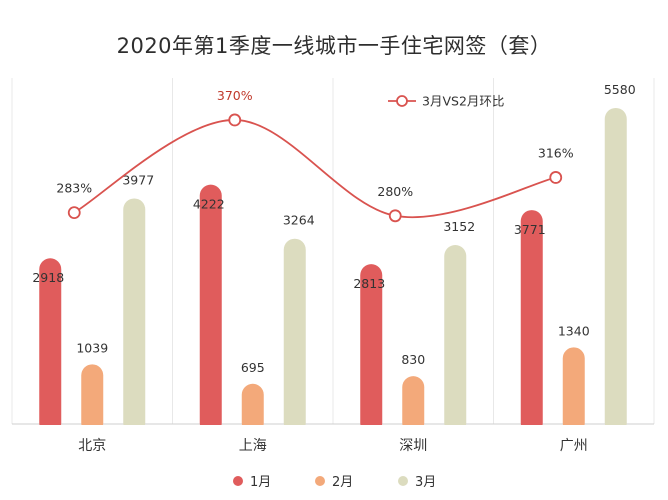 The image size is (668, 500). What do you see at coordinates (334, 46) in the screenshot?
I see `chart-title: 2020年第1季度一线城市一手住宅网签（套）` at bounding box center [334, 46].